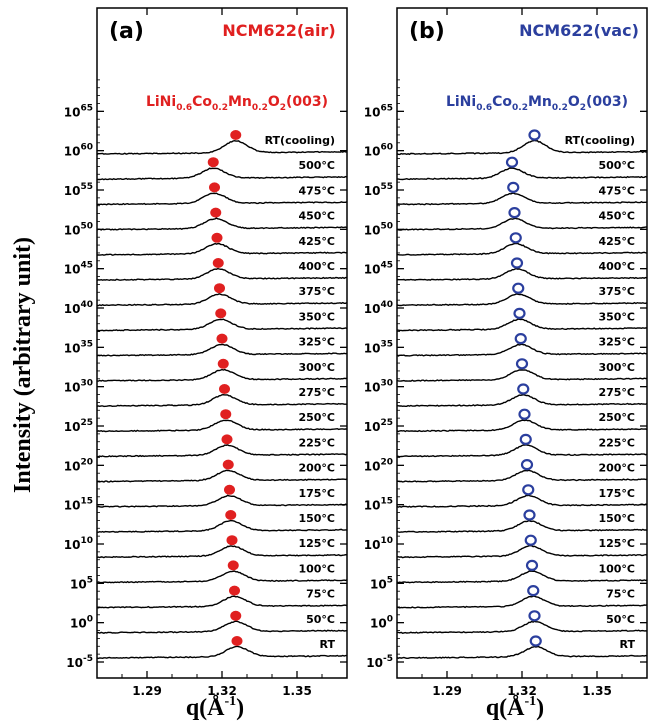  Describe the element at coordinates (616, 367) in the screenshot. I see `series-label: 300°C` at that location.